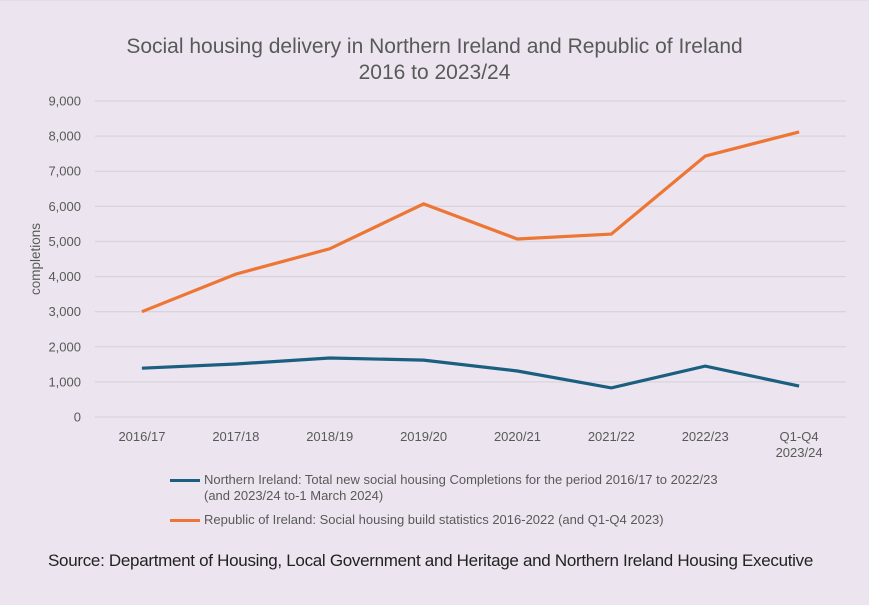  Describe the element at coordinates (64, 101) in the screenshot. I see `y-tick-label: 9,000` at that location.